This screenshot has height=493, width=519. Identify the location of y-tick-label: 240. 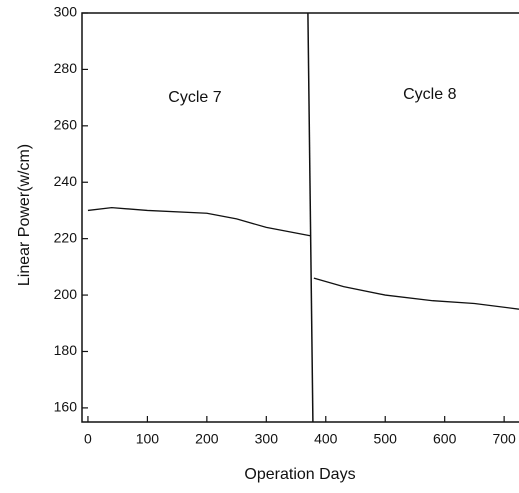
(66, 181).